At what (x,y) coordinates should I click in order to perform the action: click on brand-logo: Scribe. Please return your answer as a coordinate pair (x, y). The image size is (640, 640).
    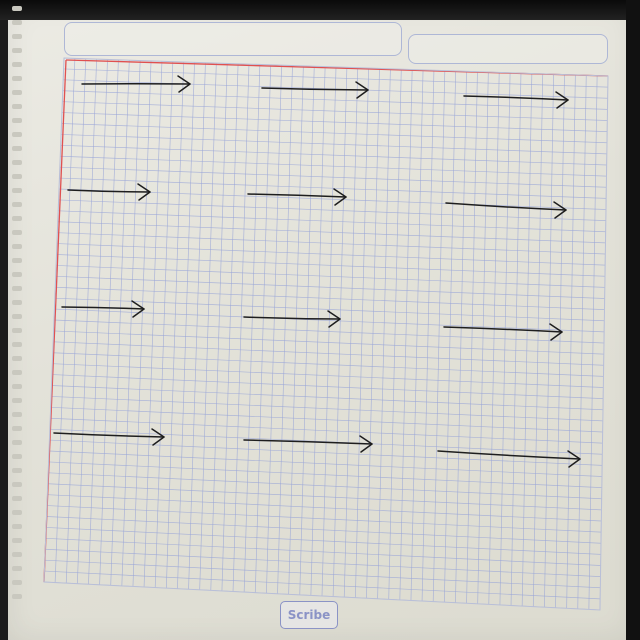
    Looking at the image, I should click on (309, 615).